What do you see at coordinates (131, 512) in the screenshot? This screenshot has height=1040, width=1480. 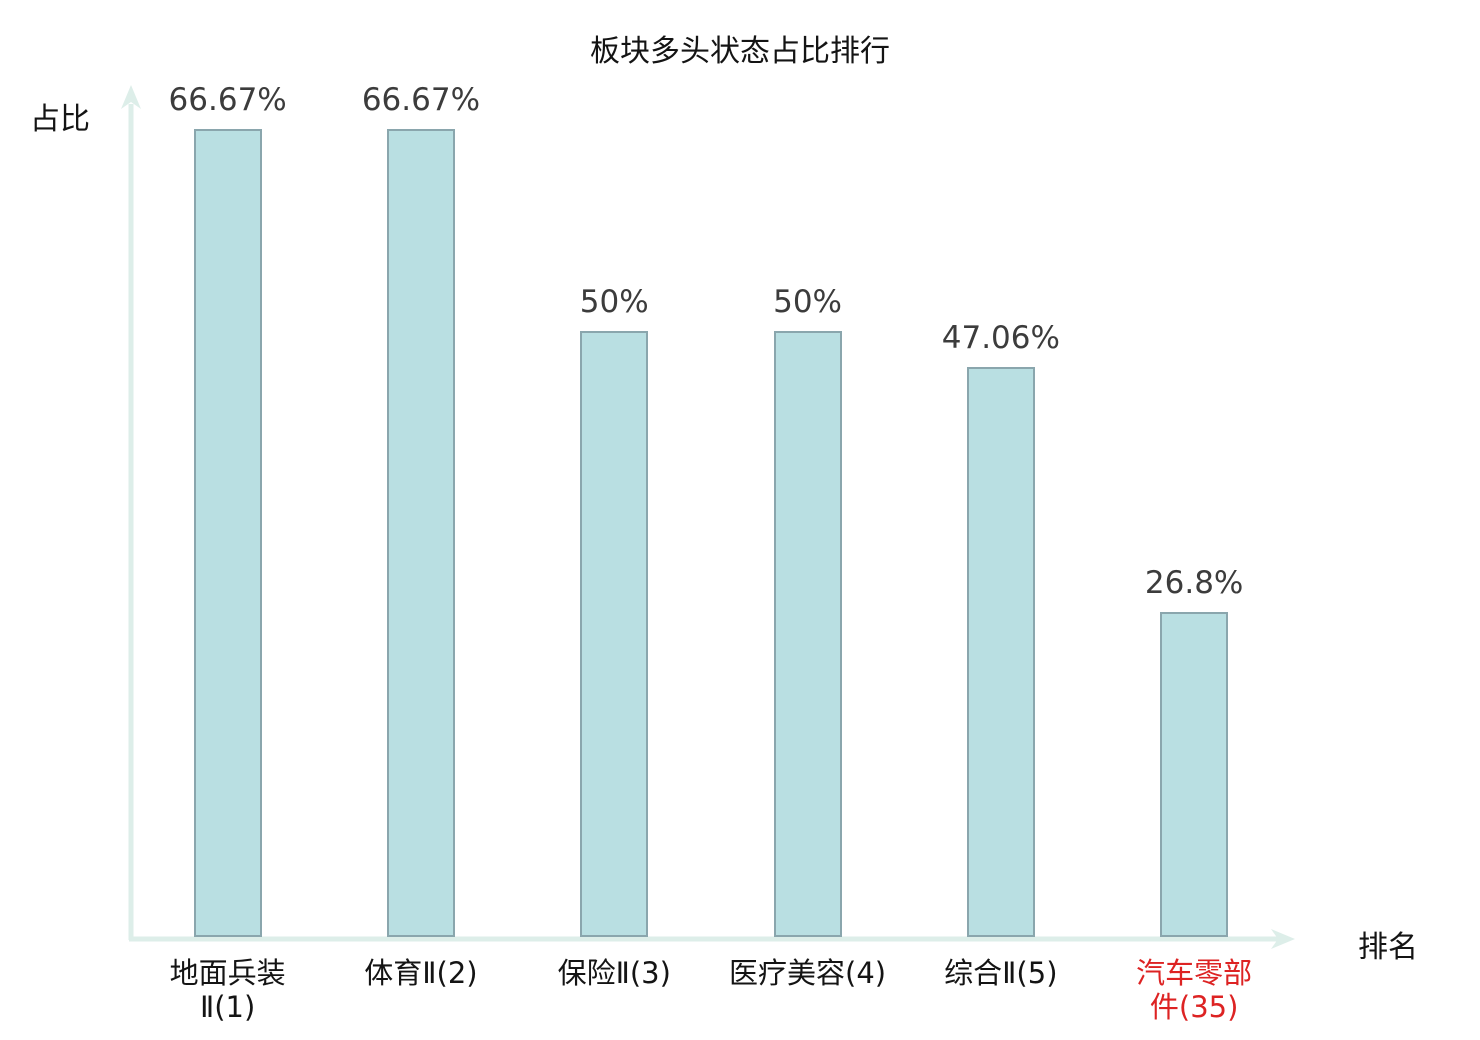 I see `y-axis-line` at bounding box center [131, 512].